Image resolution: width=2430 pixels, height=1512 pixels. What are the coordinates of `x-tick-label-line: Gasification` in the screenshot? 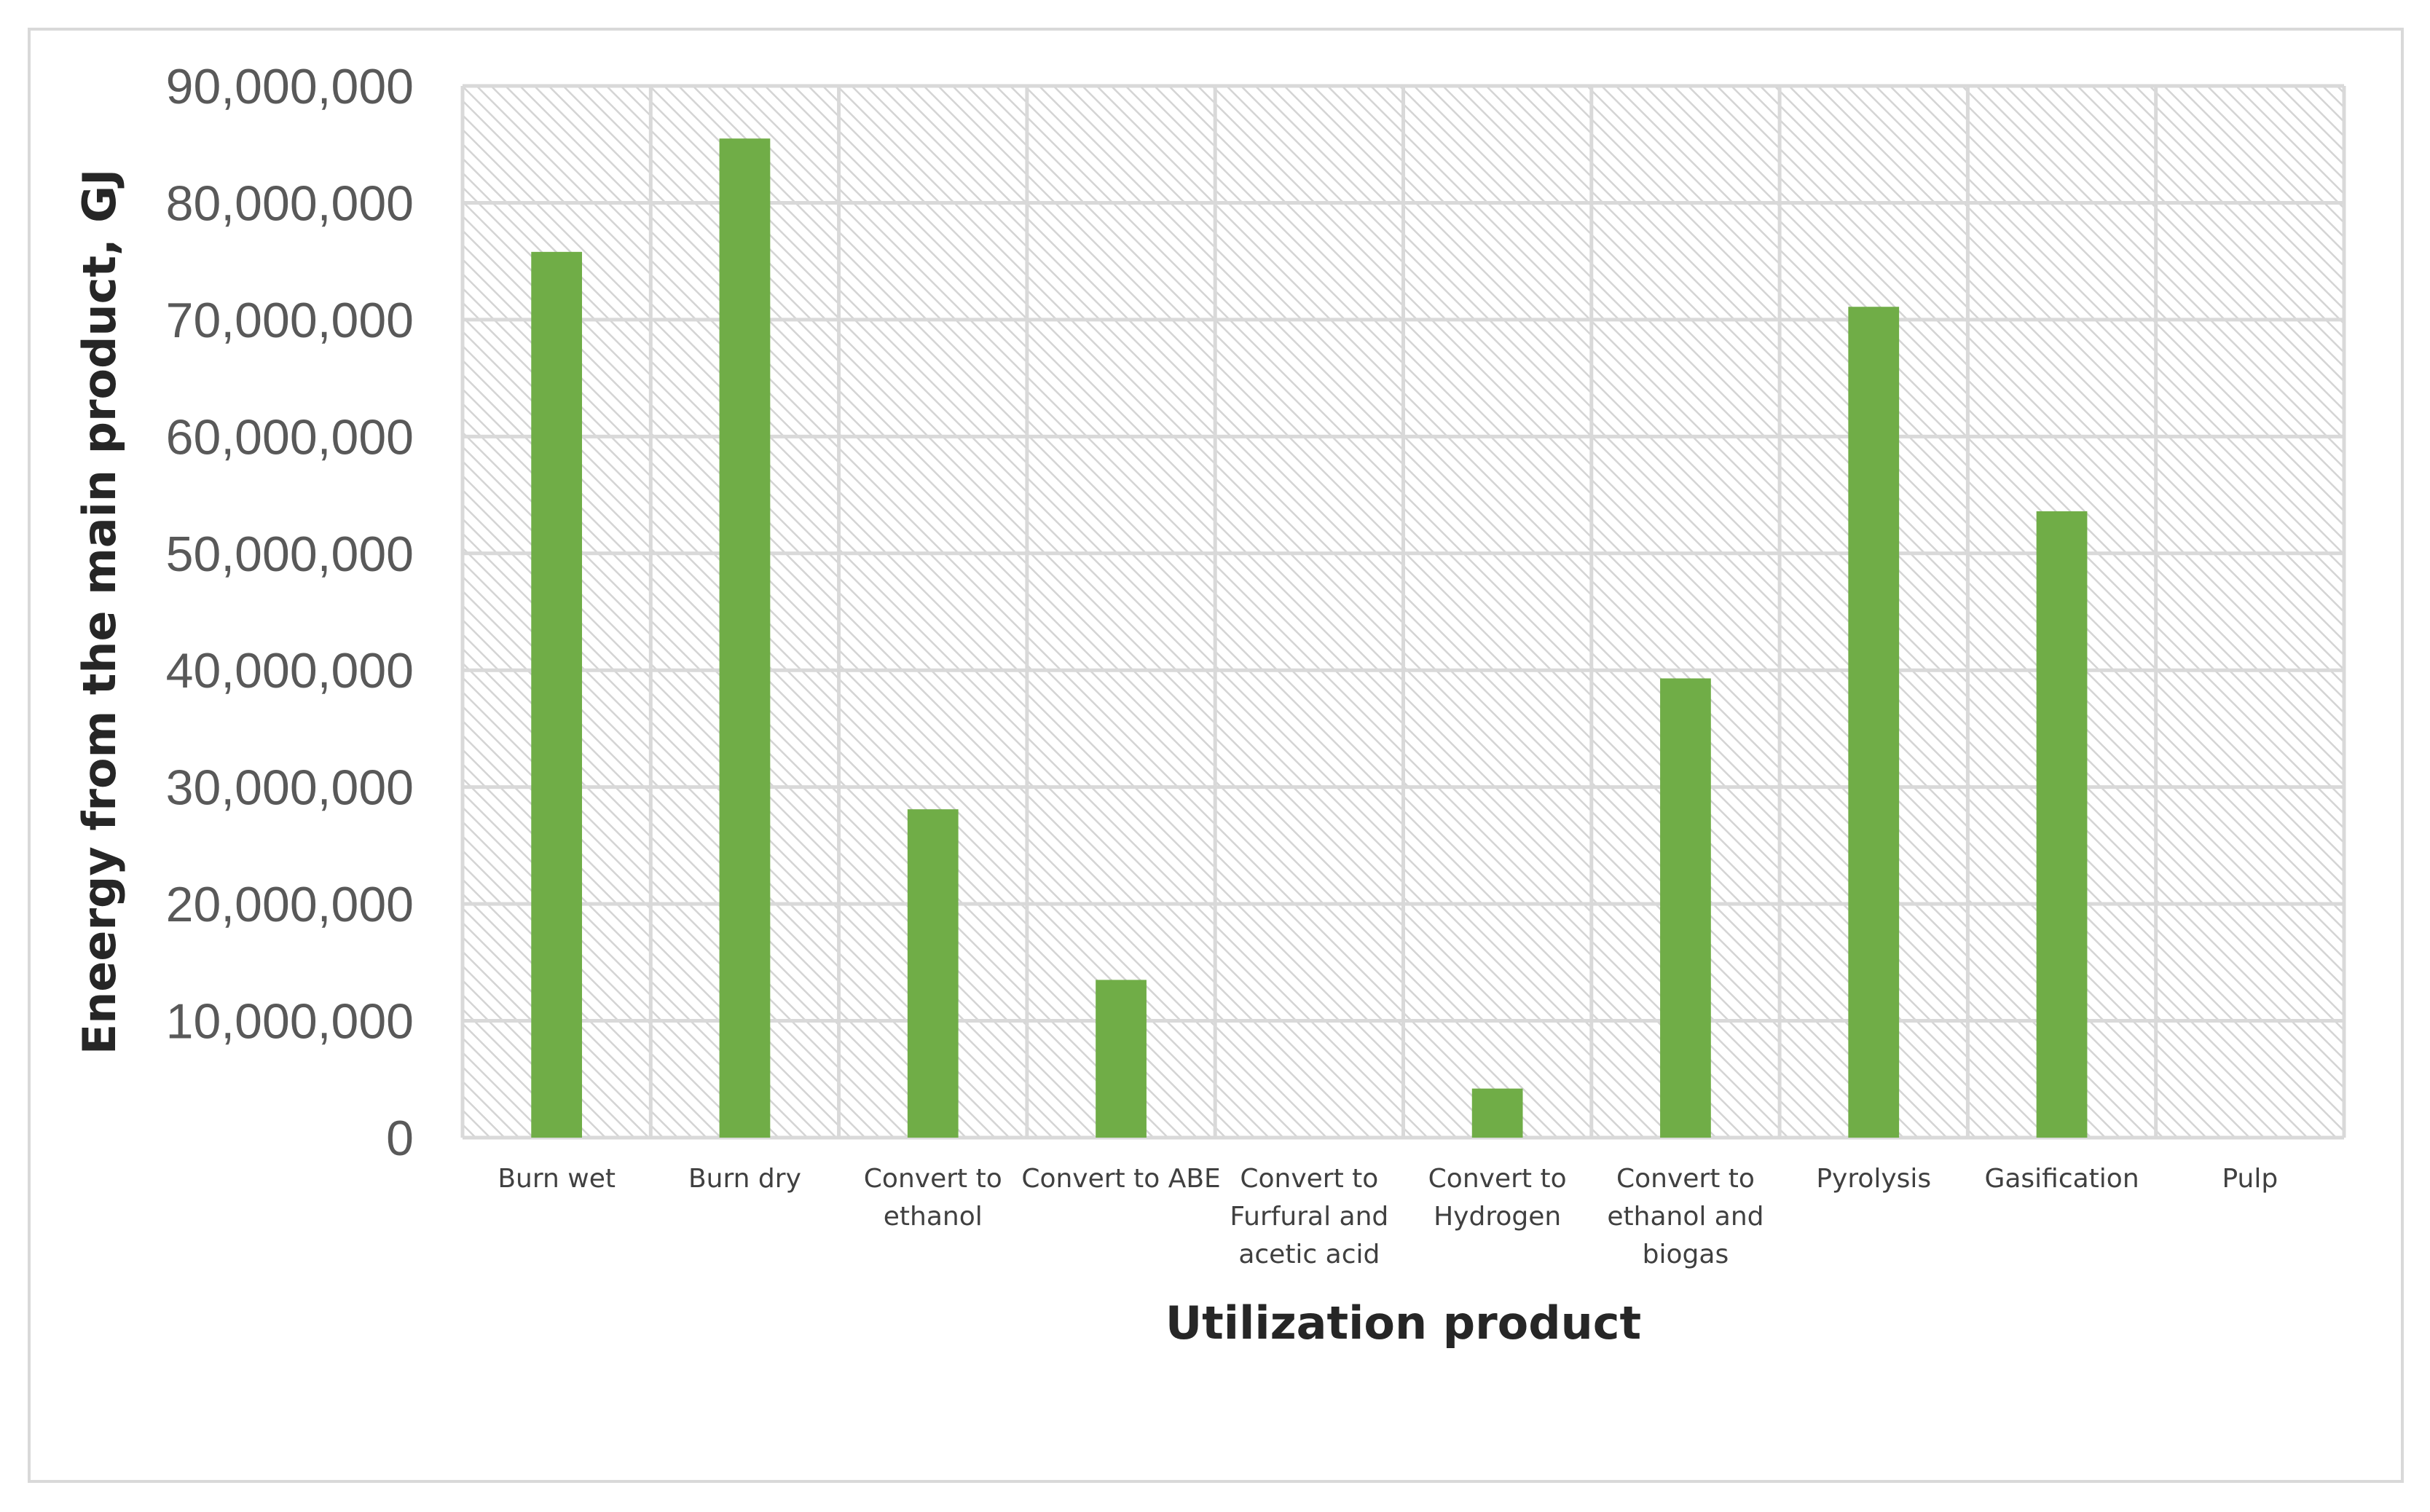 It's located at (2061, 1179).